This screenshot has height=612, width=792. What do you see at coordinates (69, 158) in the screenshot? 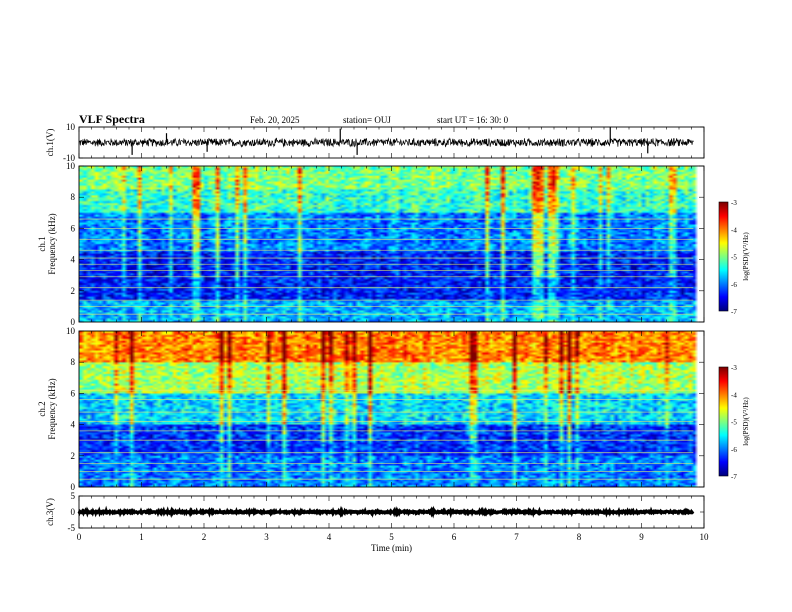
I see `ch1-waveform-ytick-label: -10` at bounding box center [69, 158].